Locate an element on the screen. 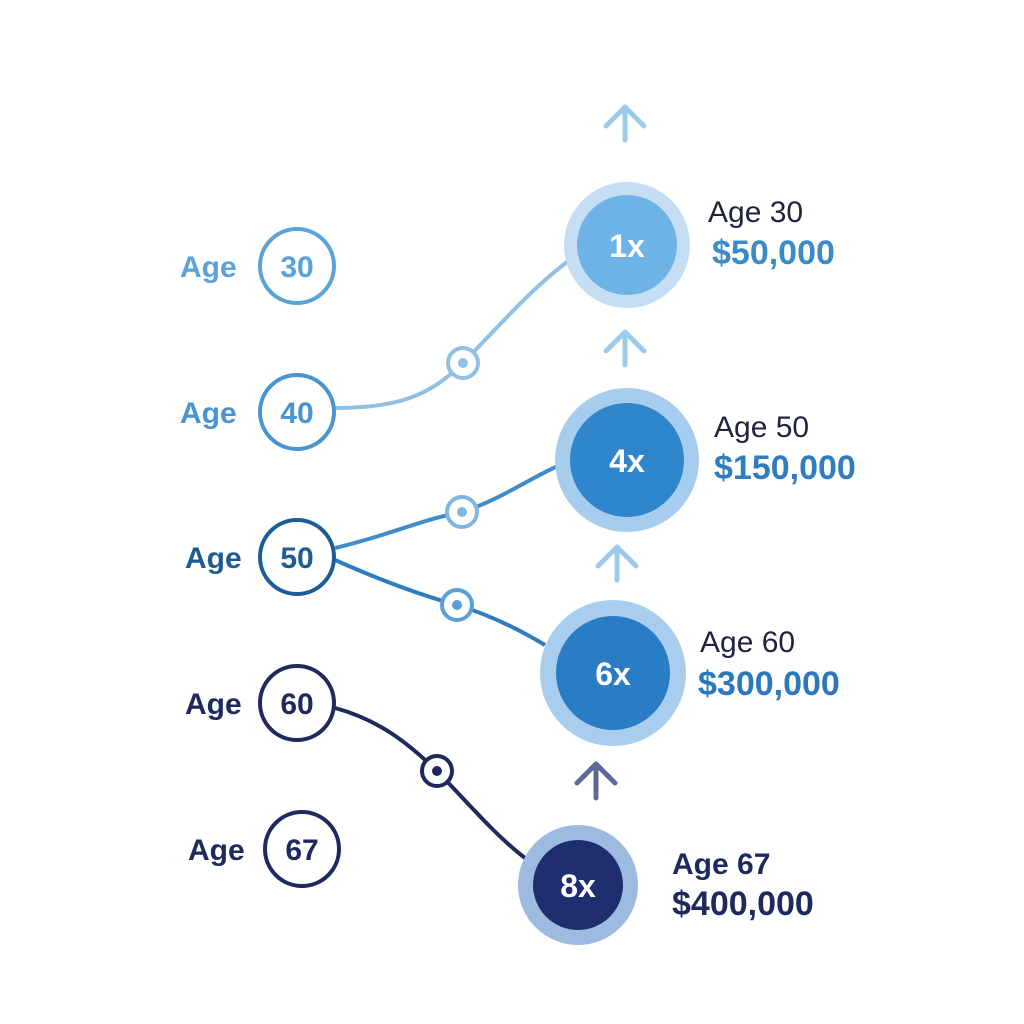  age-node: Age 50 is located at coordinates (260, 557).